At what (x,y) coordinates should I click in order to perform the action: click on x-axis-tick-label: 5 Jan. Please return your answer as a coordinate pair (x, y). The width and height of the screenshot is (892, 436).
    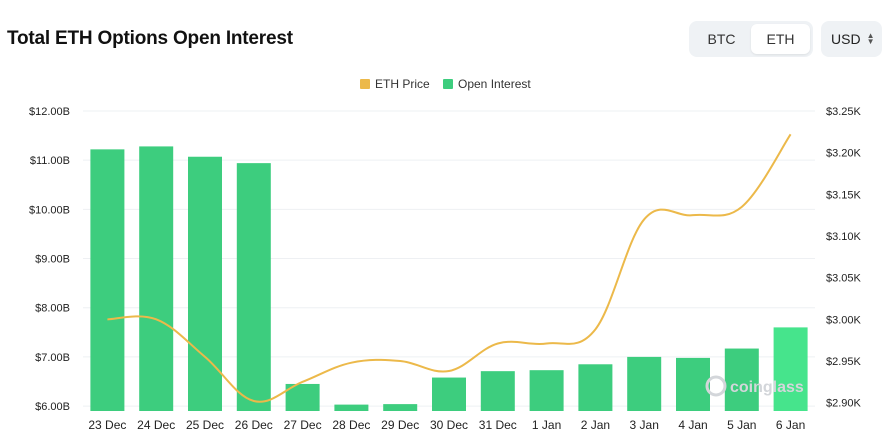
    Looking at the image, I should click on (741, 425).